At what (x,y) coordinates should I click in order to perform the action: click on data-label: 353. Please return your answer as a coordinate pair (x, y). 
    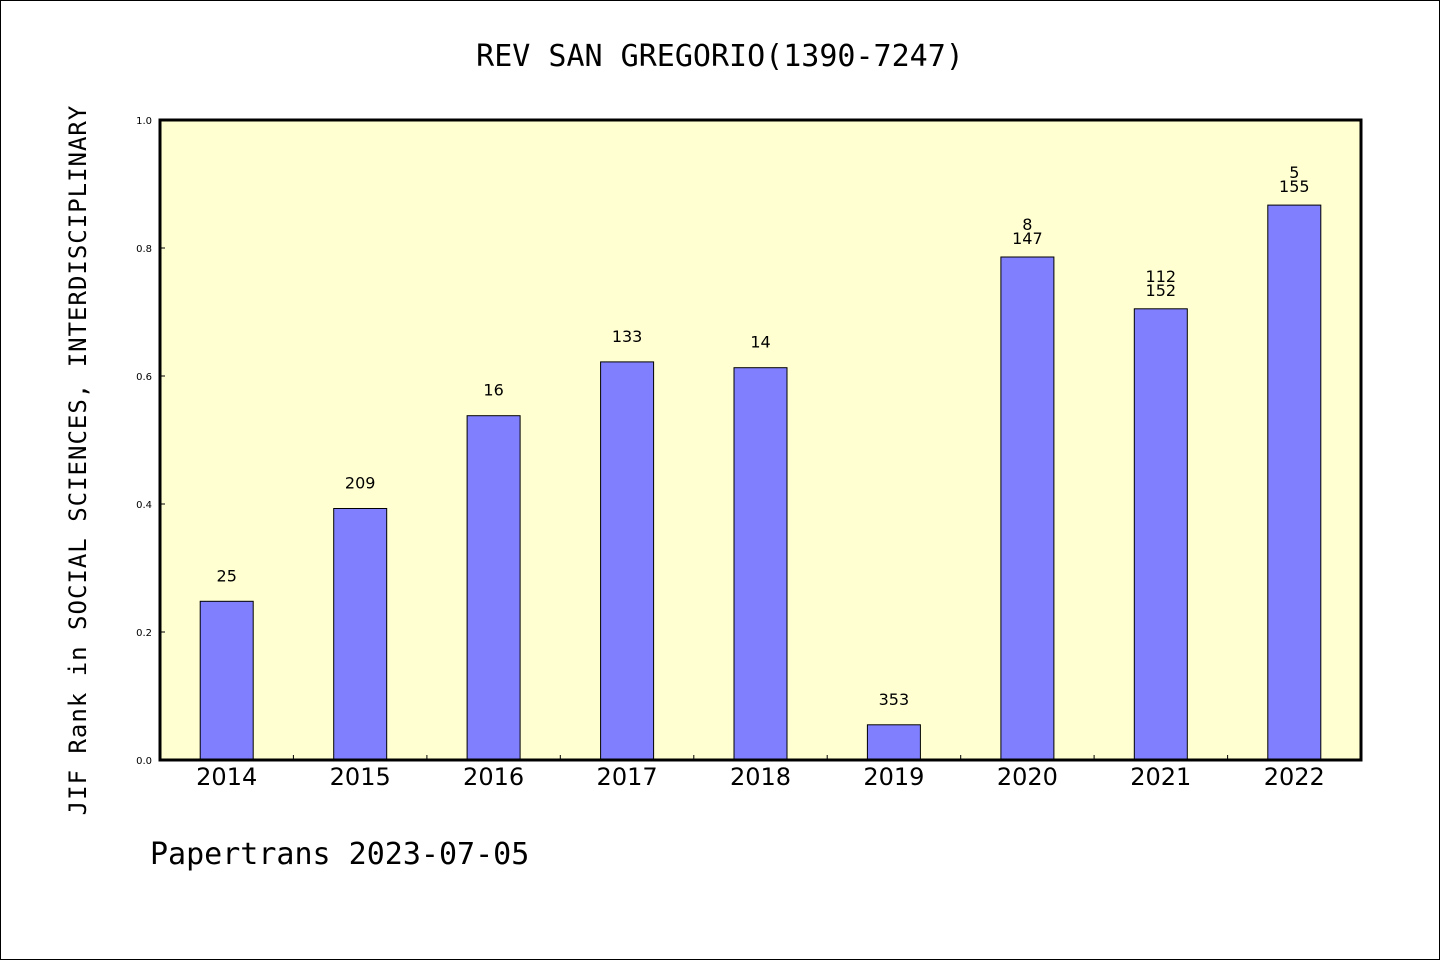
    Looking at the image, I should click on (894, 699).